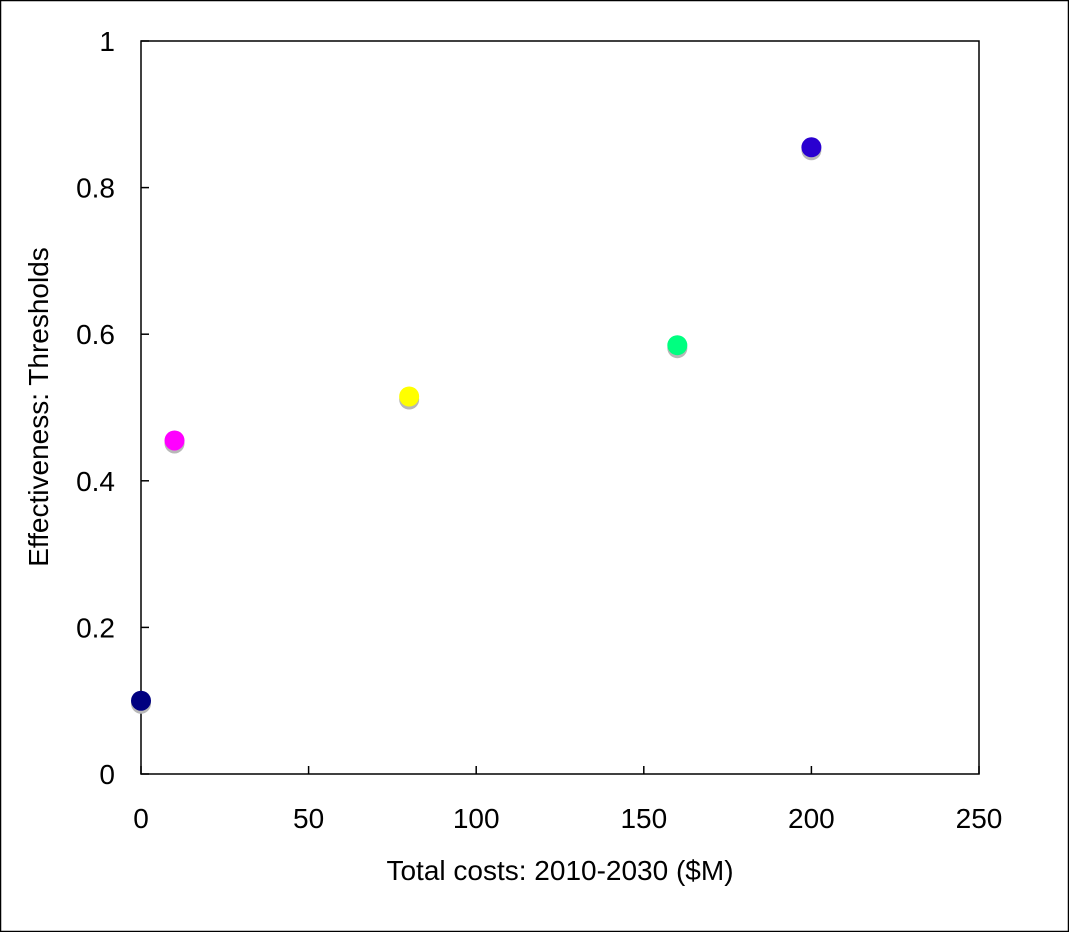 Image resolution: width=1069 pixels, height=932 pixels. I want to click on x-tick-label: 200, so click(811, 818).